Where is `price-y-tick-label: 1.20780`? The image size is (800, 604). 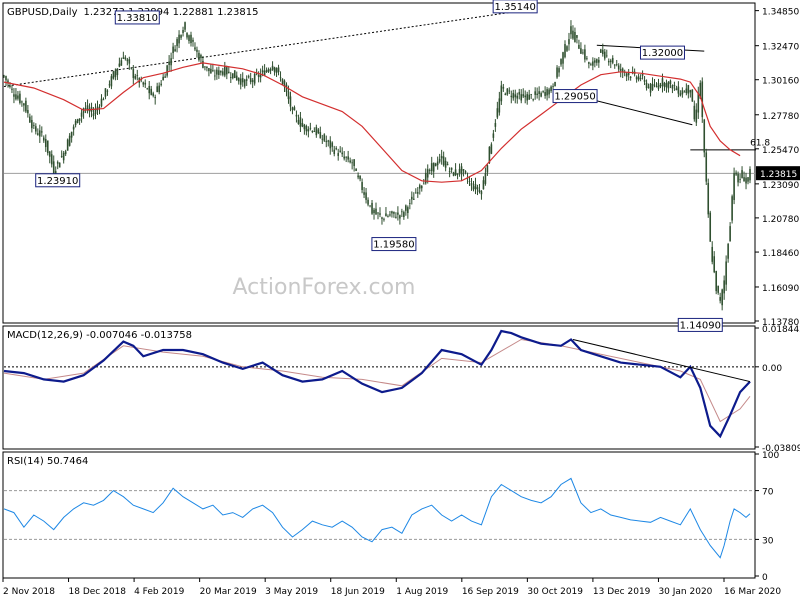
price-y-tick-label: 1.20780 is located at coordinates (780, 220).